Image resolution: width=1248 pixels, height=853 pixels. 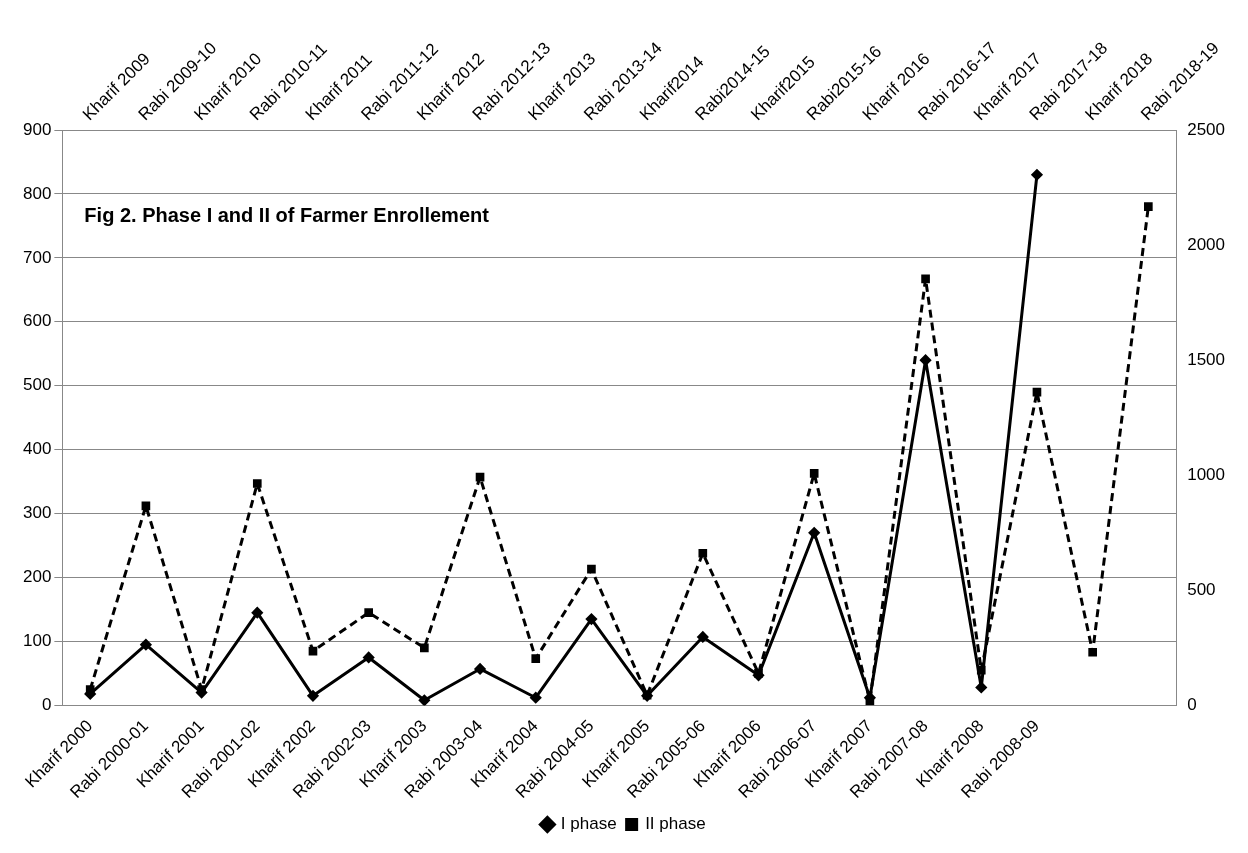 I want to click on y-tick-label: 0, so click(x=46, y=705).